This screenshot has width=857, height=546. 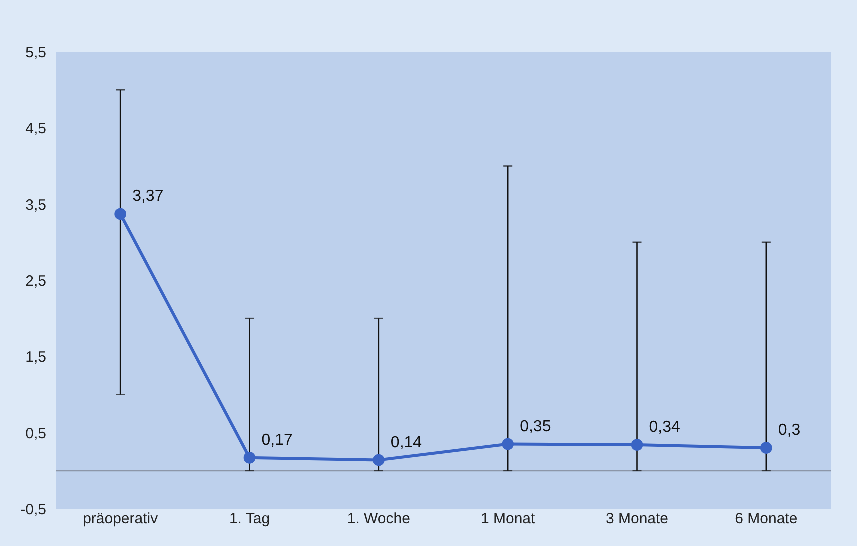 I want to click on y-tick-label: 1,5, so click(x=36, y=357).